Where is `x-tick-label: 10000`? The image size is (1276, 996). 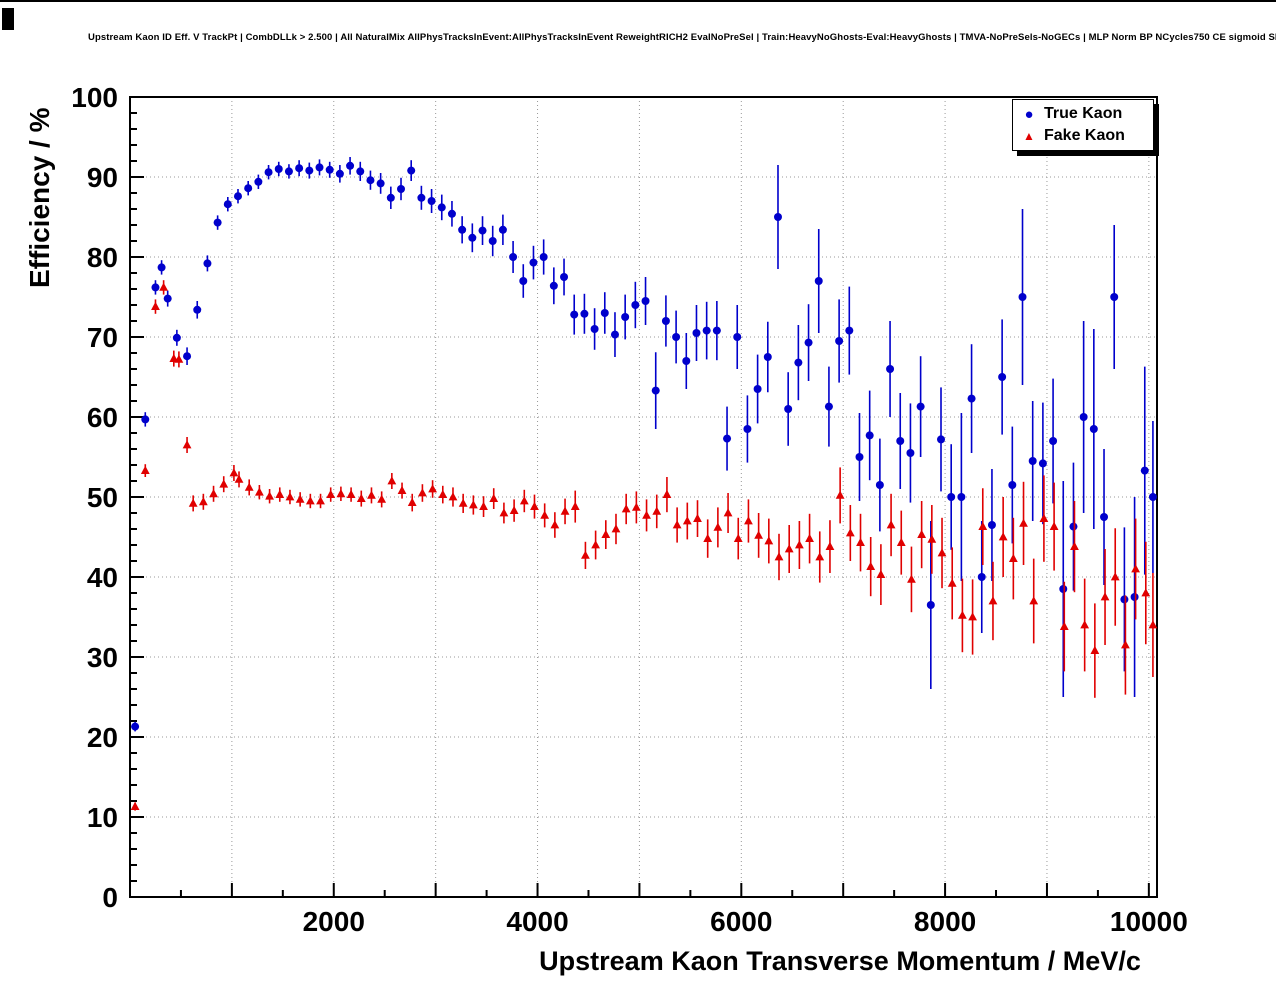
x-tick-label: 10000 is located at coordinates (1149, 921).